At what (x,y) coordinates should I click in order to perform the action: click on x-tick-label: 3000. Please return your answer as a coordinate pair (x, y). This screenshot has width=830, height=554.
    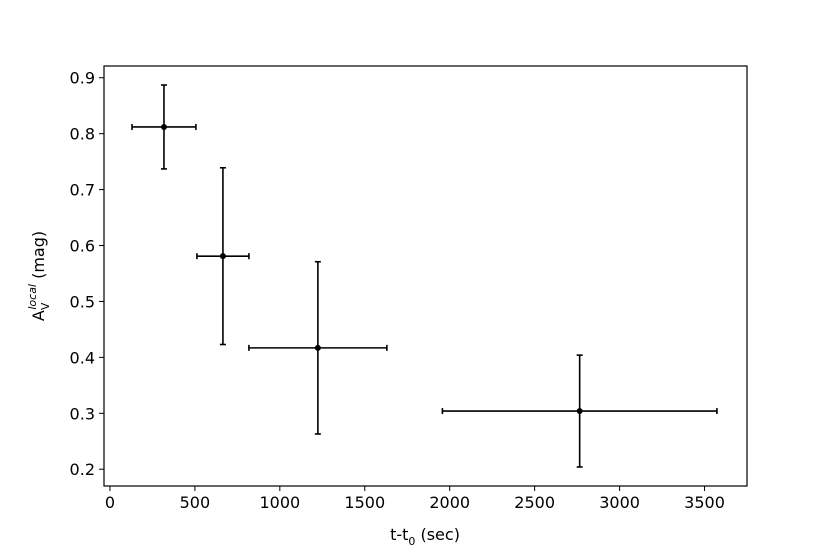
    Looking at the image, I should click on (619, 502).